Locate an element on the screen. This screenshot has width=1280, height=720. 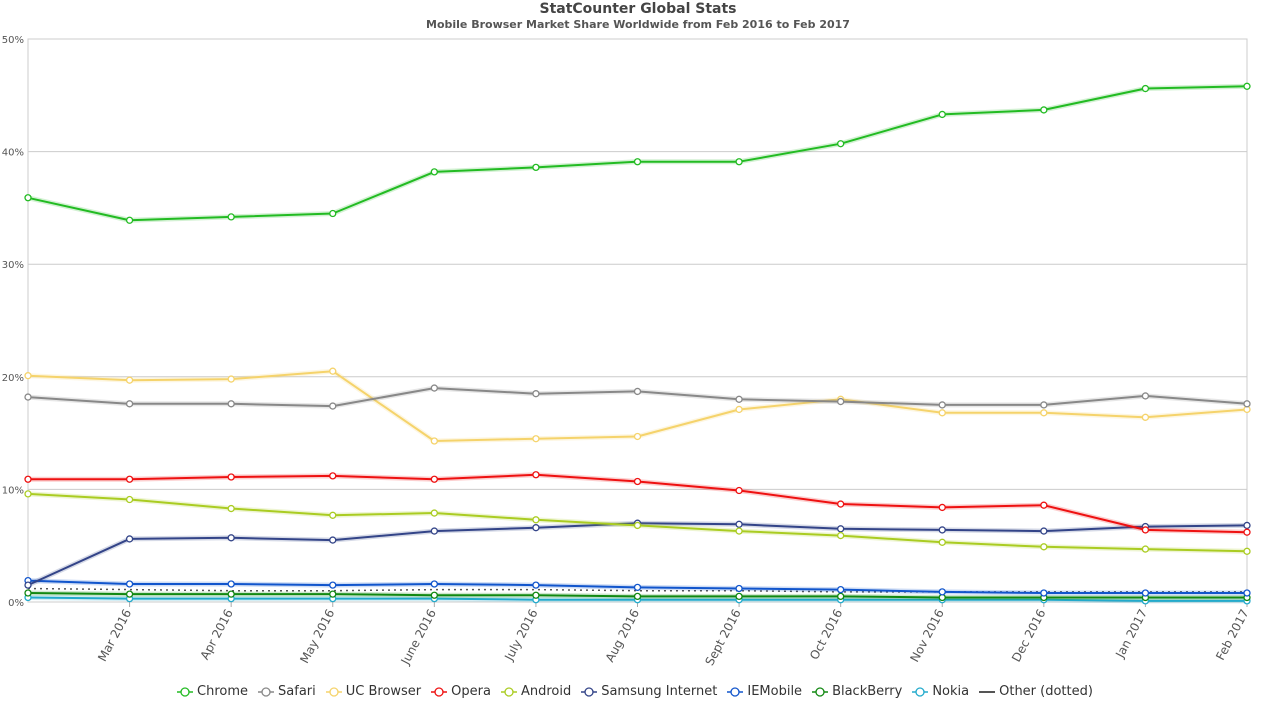
legend-item: IEMobile is located at coordinates (764, 691).